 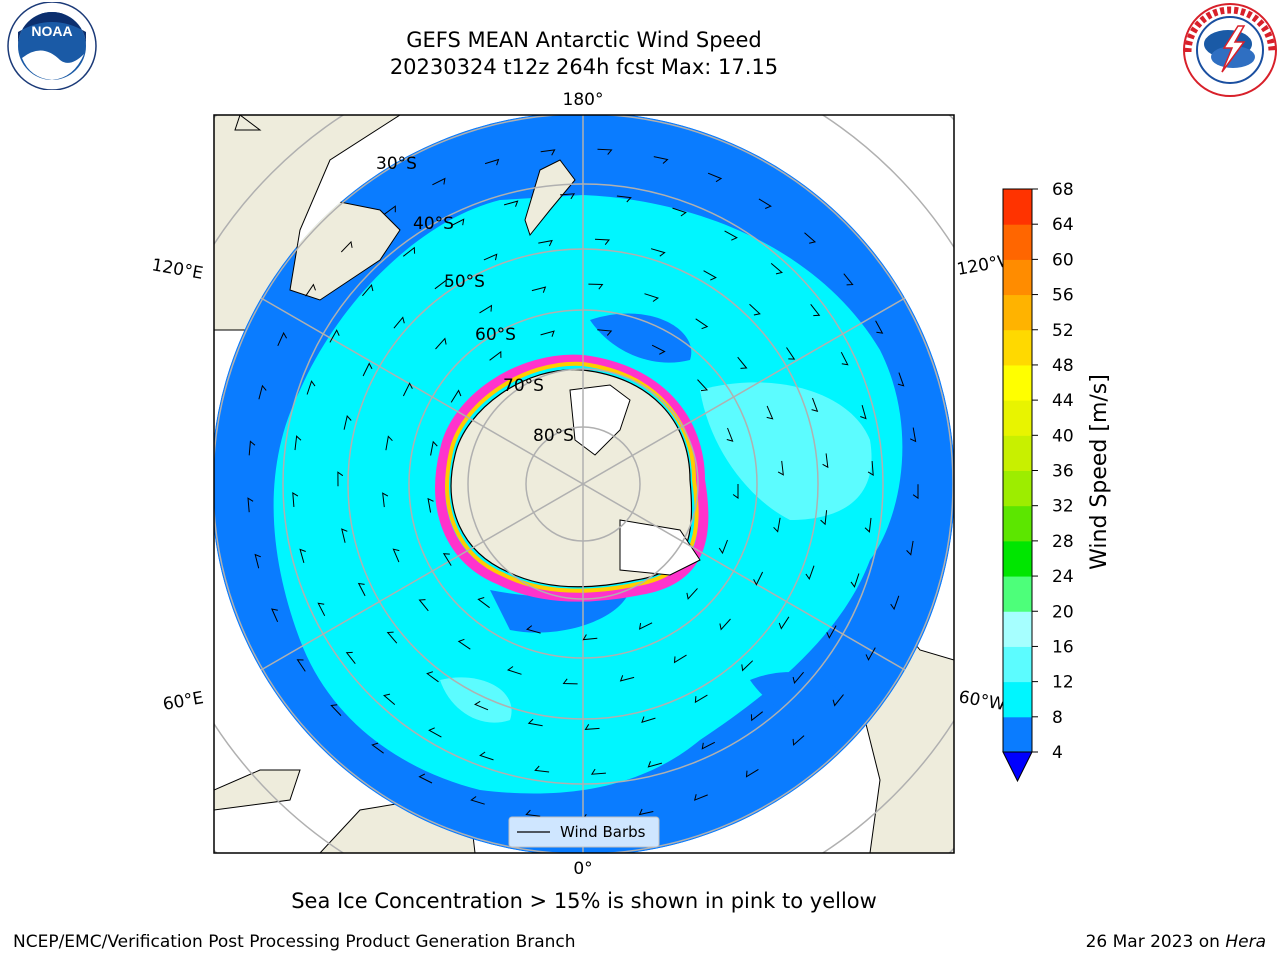 What do you see at coordinates (572, 478) in the screenshot?
I see `sea-ice-edge` at bounding box center [572, 478].